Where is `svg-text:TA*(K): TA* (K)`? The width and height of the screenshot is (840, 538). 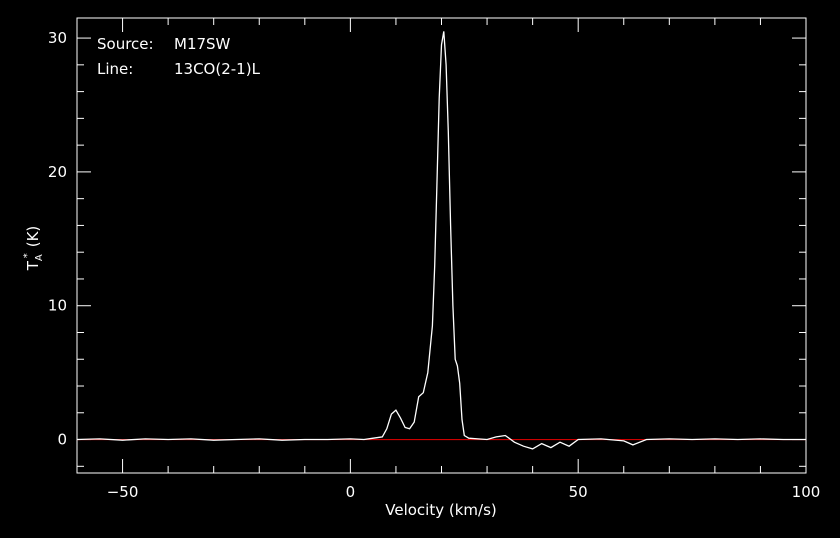 svg-text:TA*(K): TA* (K) is located at coordinates (33, 249).